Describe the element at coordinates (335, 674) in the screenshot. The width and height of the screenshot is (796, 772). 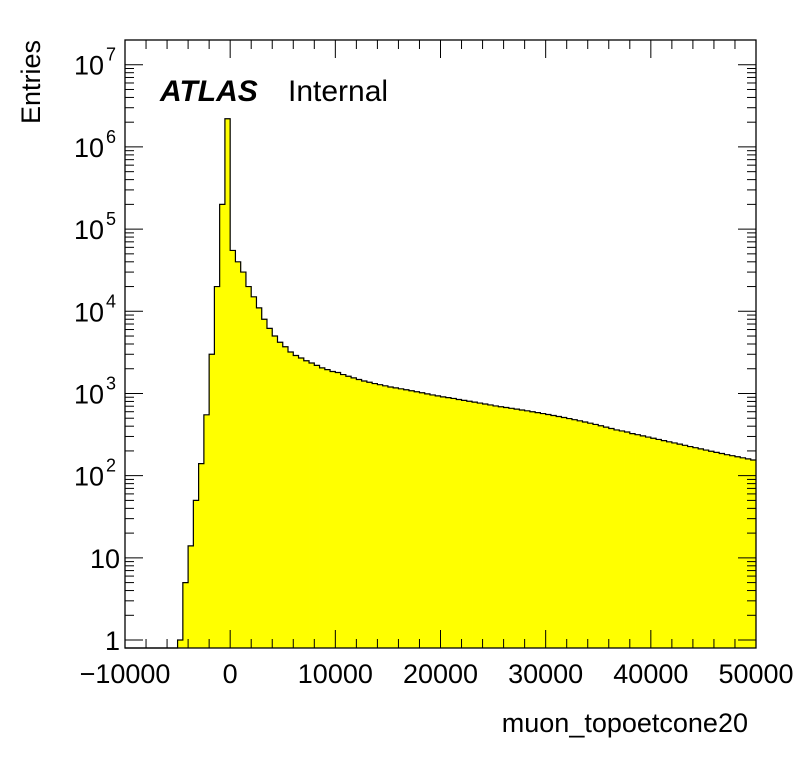
I see `x-tick-label: 10000` at that location.